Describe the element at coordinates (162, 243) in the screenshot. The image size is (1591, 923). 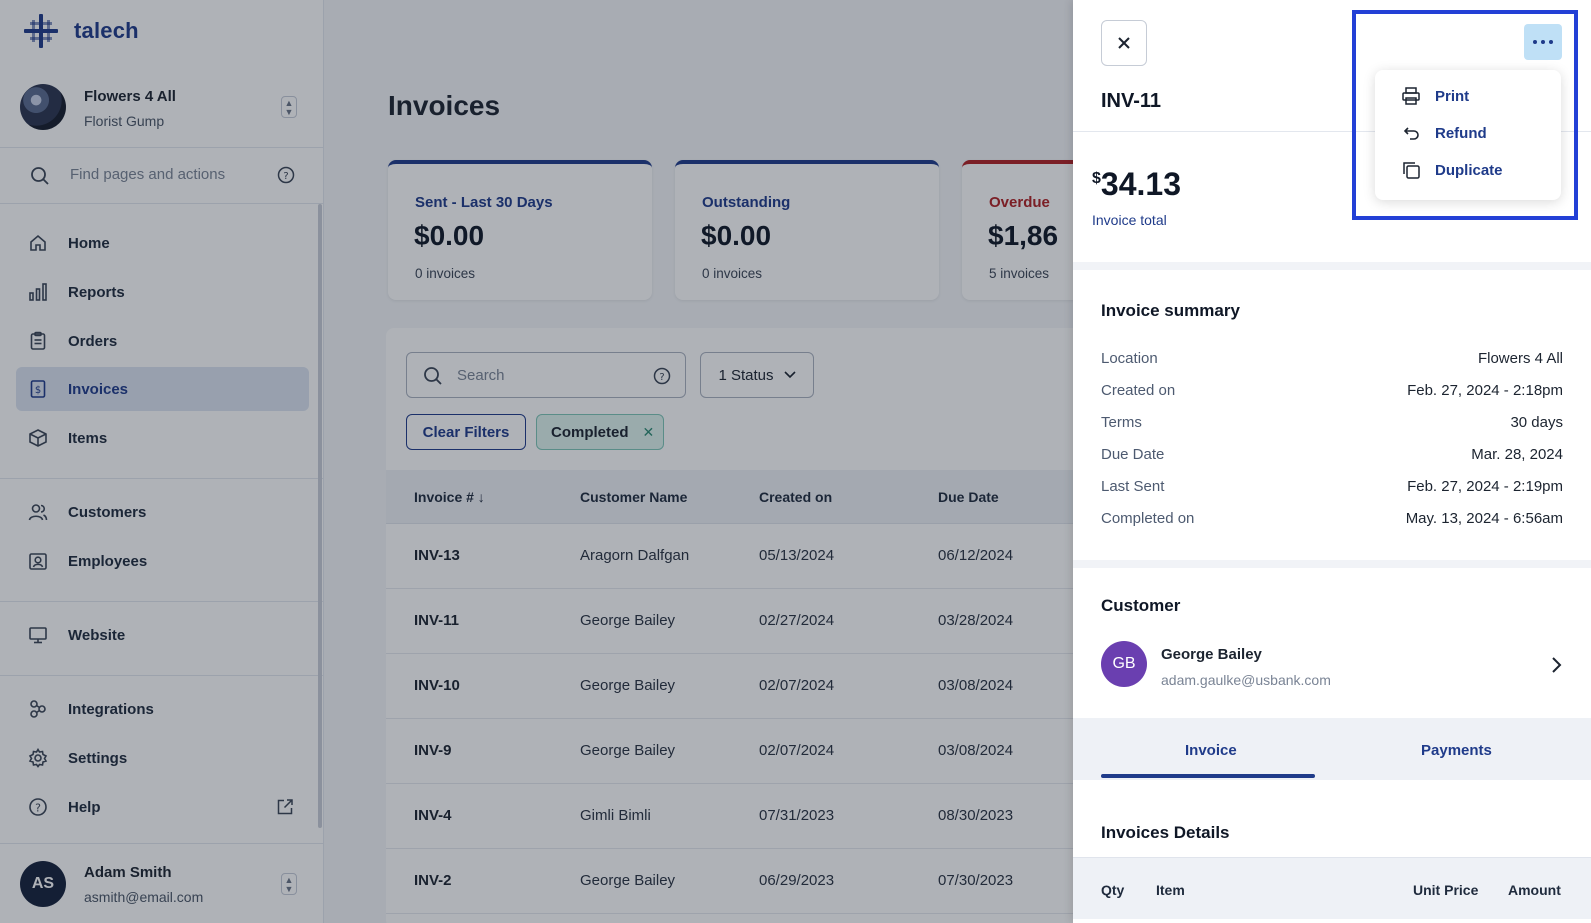
I see `nav-item-home: Home` at that location.